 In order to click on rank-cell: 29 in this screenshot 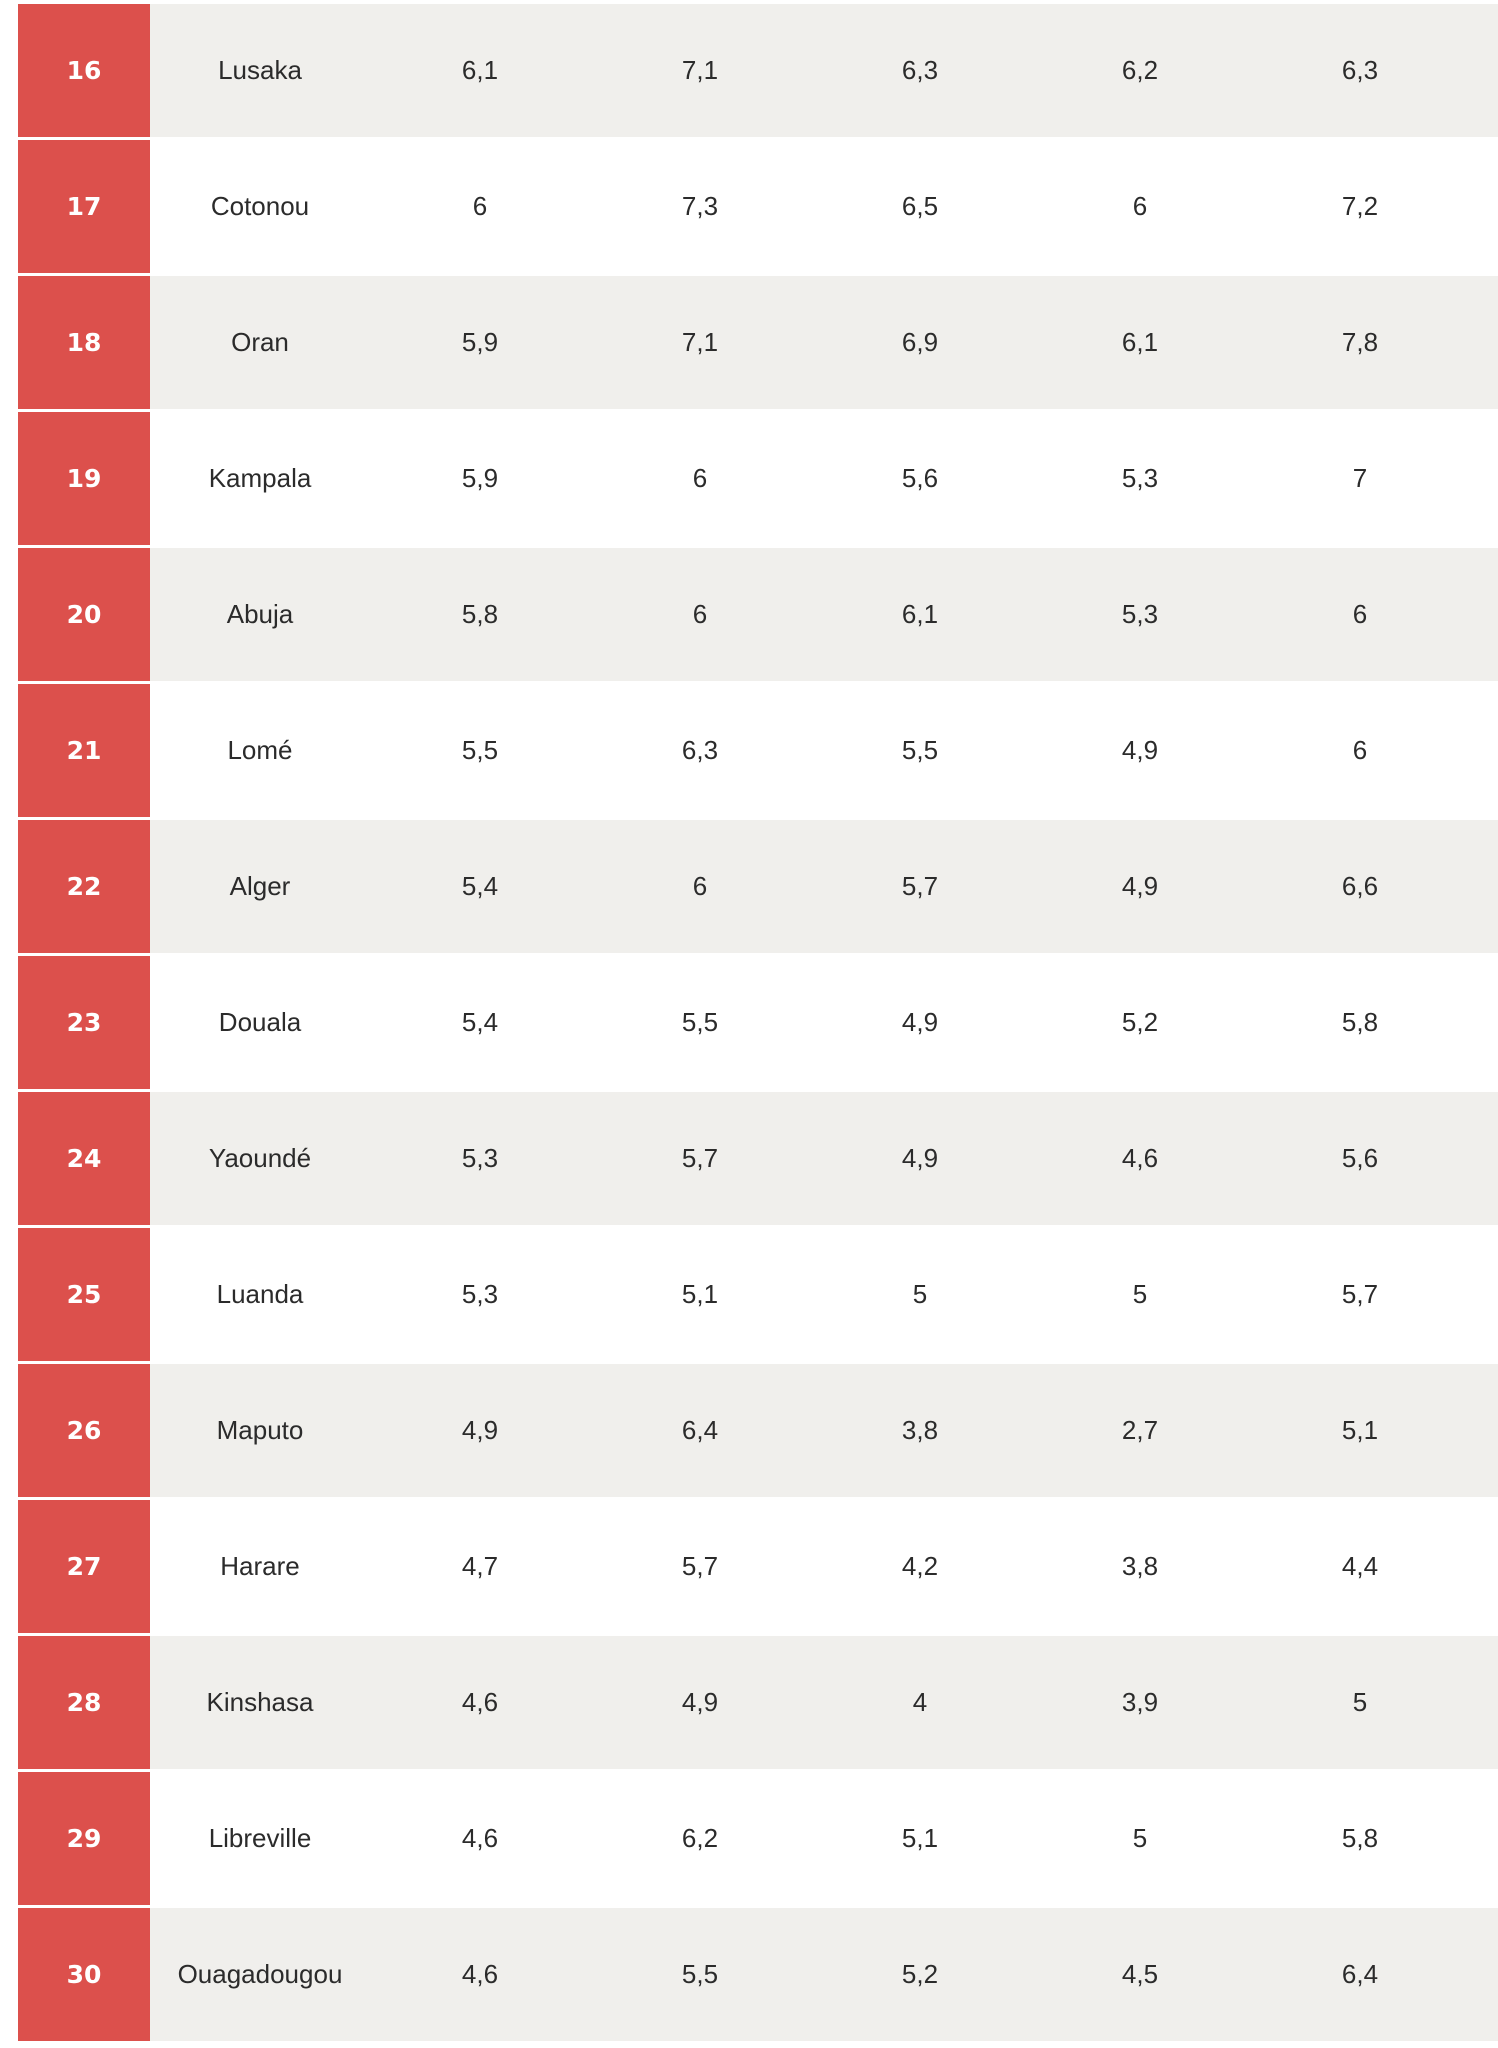, I will do `click(84, 1838)`.